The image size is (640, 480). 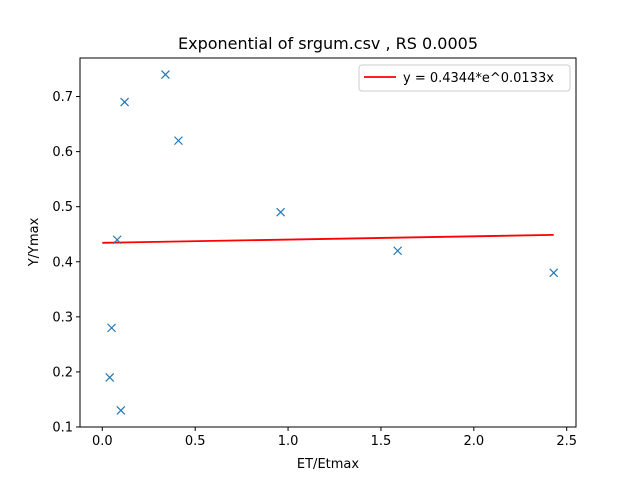 What do you see at coordinates (381, 441) in the screenshot?
I see `x-tick-label: 1.5` at bounding box center [381, 441].